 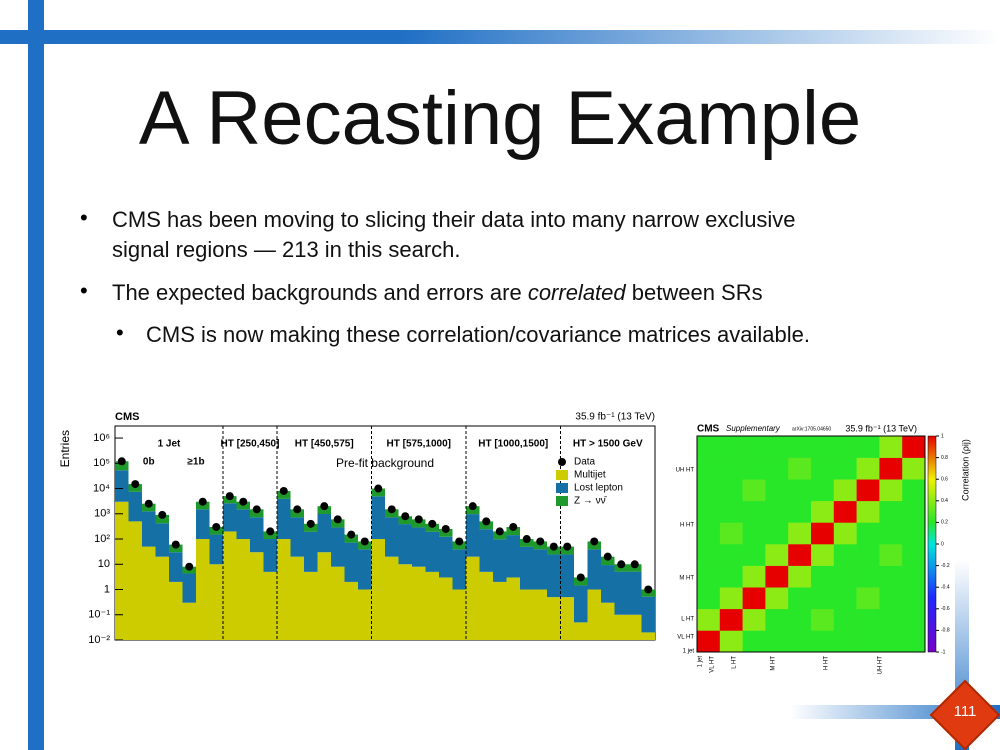 I want to click on slide-title: A Recasting Example, so click(x=500, y=118).